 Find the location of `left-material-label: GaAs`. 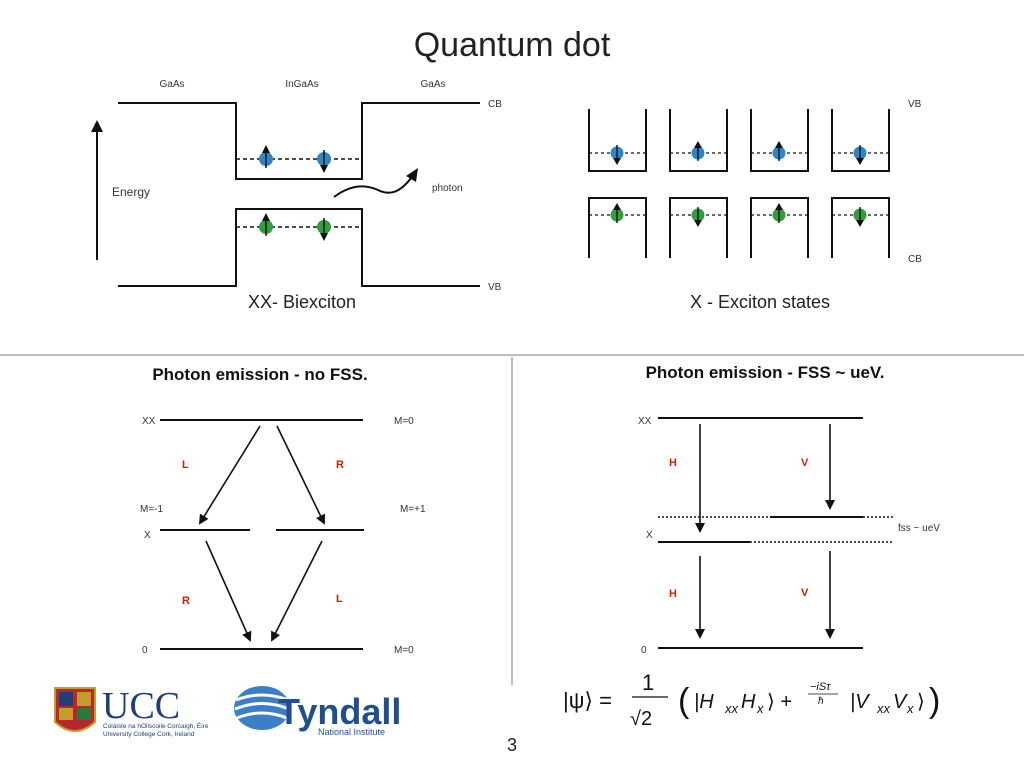

left-material-label: GaAs is located at coordinates (171, 84).